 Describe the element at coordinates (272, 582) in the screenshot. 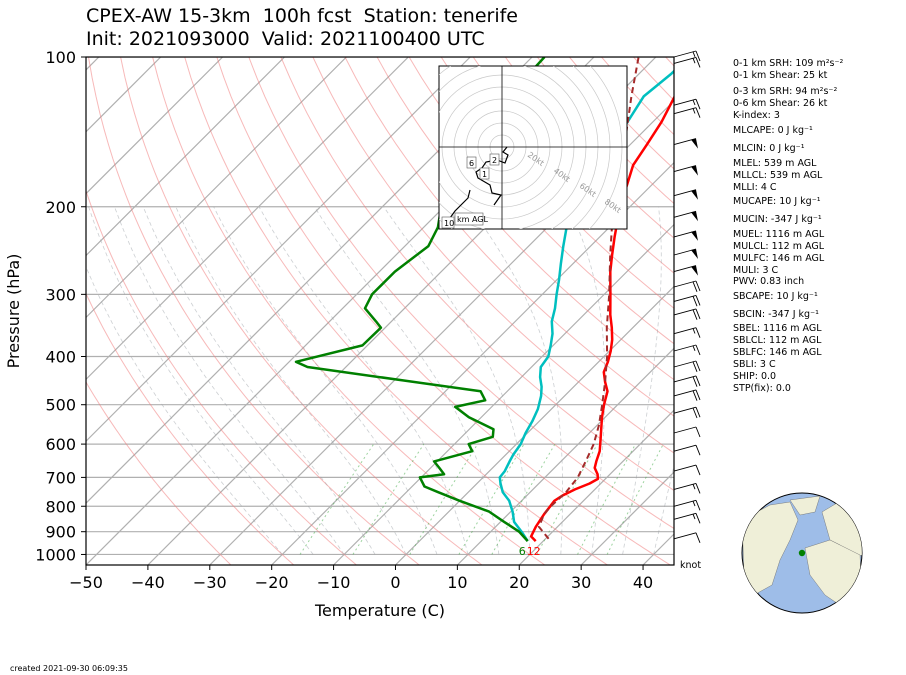

I see `x-tick-label: −20` at that location.